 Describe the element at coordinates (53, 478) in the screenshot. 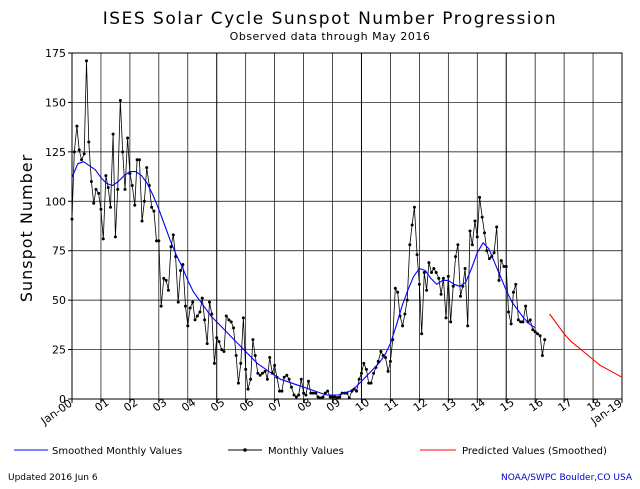

I see `footer-updated: Updated 2016 Jun 6` at that location.